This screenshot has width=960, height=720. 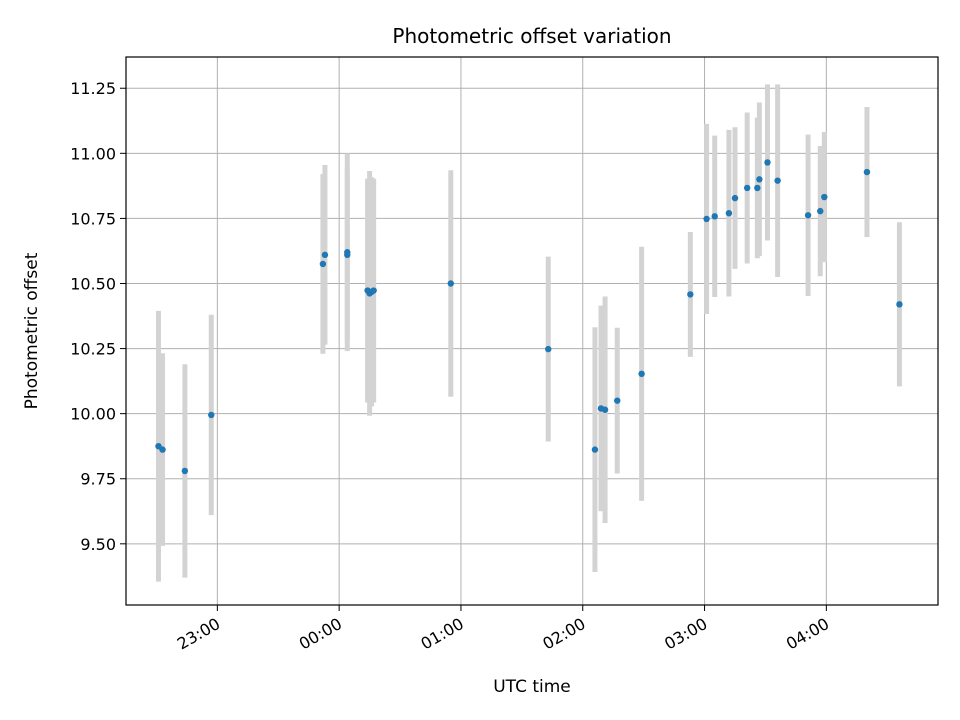 I want to click on y-axis-title: Photometric offset, so click(x=32, y=330).